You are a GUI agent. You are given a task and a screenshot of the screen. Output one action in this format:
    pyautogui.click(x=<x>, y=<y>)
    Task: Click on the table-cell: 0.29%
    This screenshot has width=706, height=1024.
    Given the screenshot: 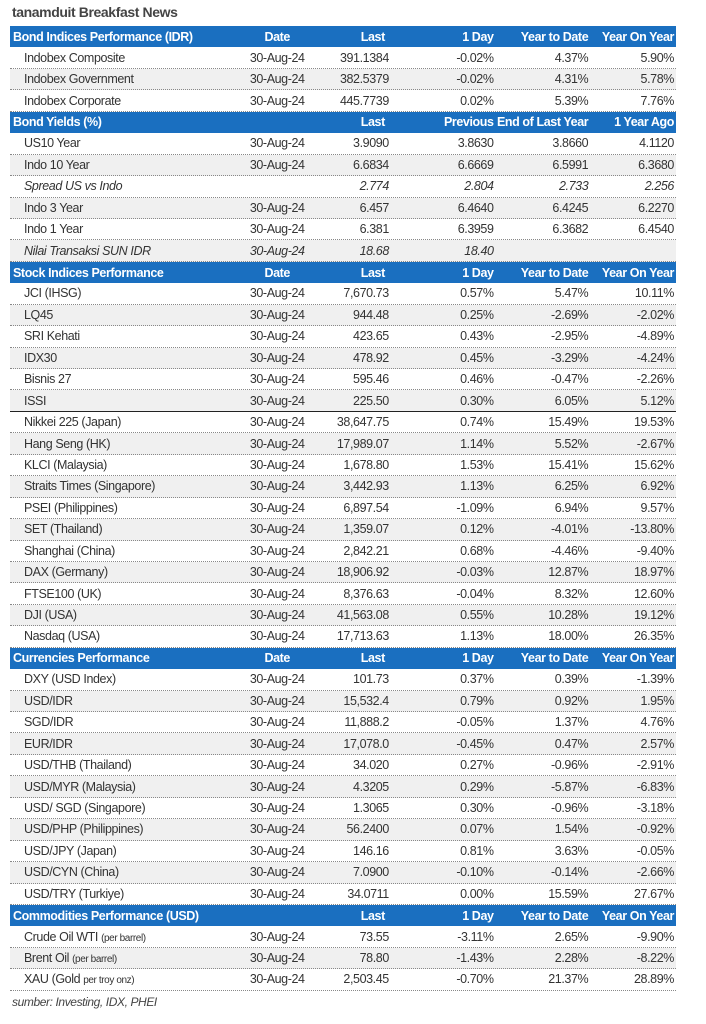 What is the action you would take?
    pyautogui.click(x=477, y=786)
    